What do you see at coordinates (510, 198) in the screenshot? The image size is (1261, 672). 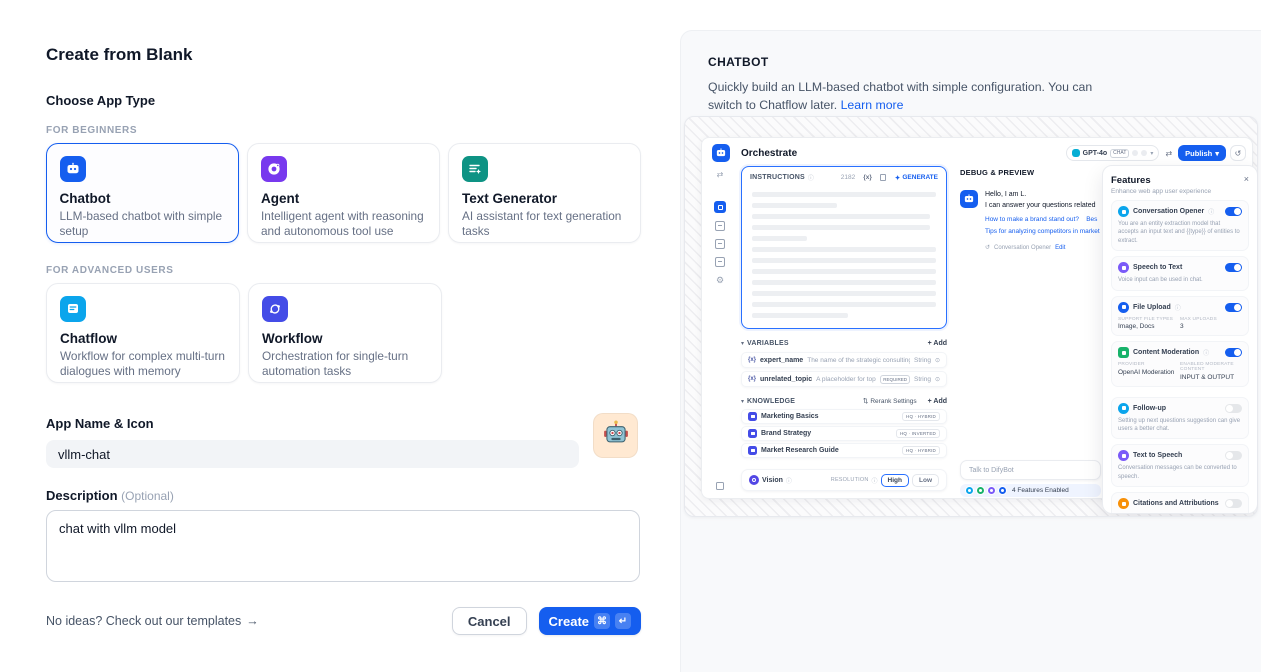 I see `app-type-title: Text Generator` at bounding box center [510, 198].